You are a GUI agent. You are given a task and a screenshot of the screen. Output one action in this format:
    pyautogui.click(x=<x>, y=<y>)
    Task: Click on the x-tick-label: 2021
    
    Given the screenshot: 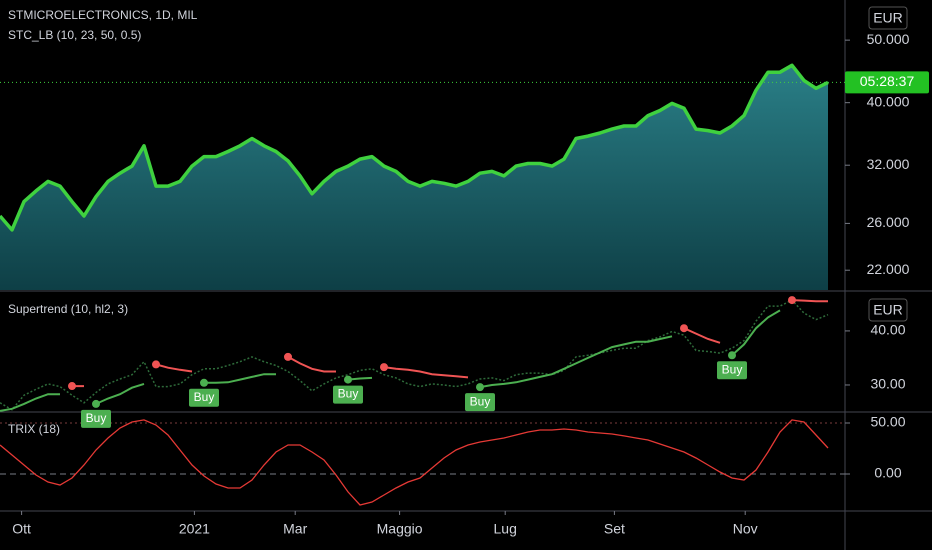 What is the action you would take?
    pyautogui.click(x=194, y=529)
    